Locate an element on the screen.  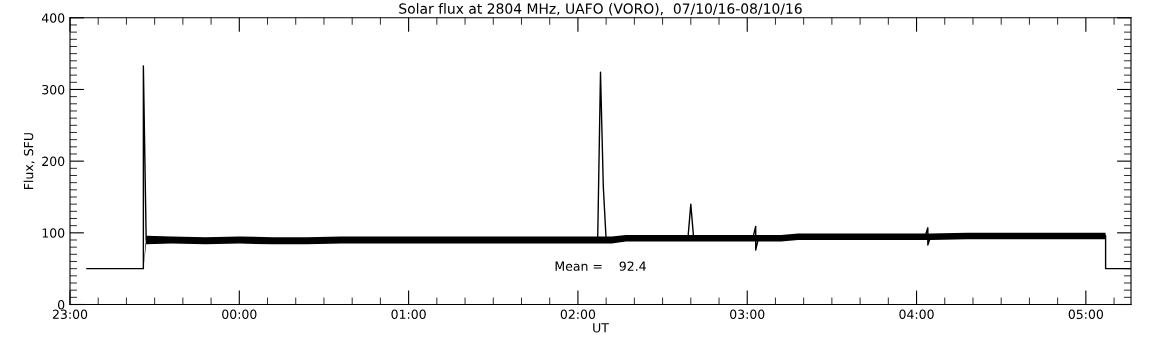
y-tick-label: 300 is located at coordinates (53, 89).